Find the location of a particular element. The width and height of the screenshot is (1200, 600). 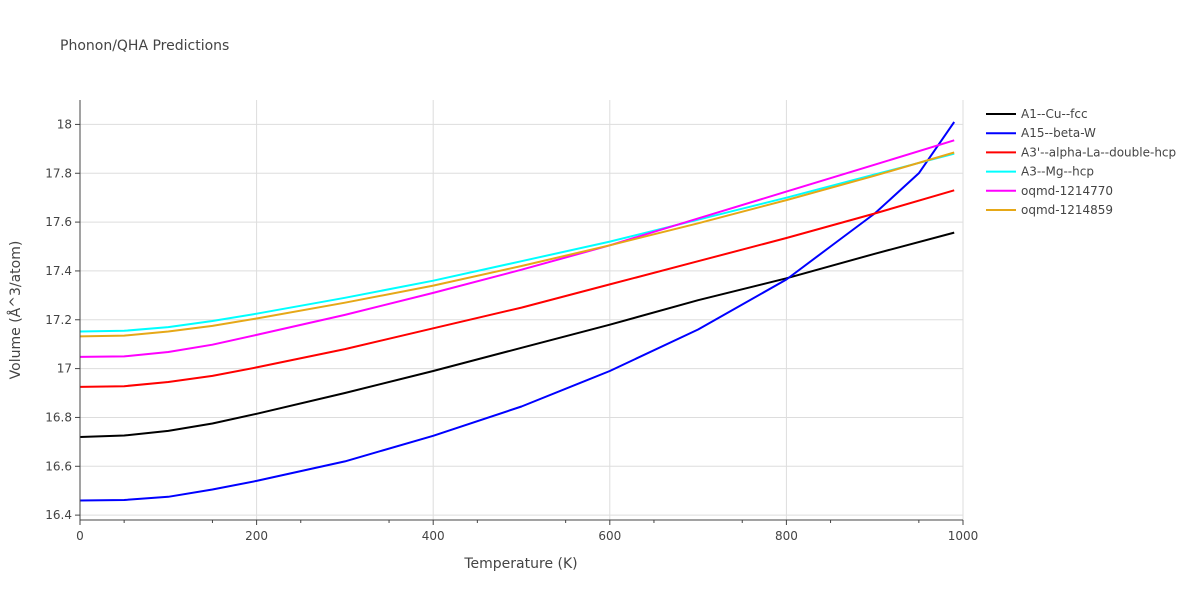

y-tick-label: 18 is located at coordinates (64, 124).